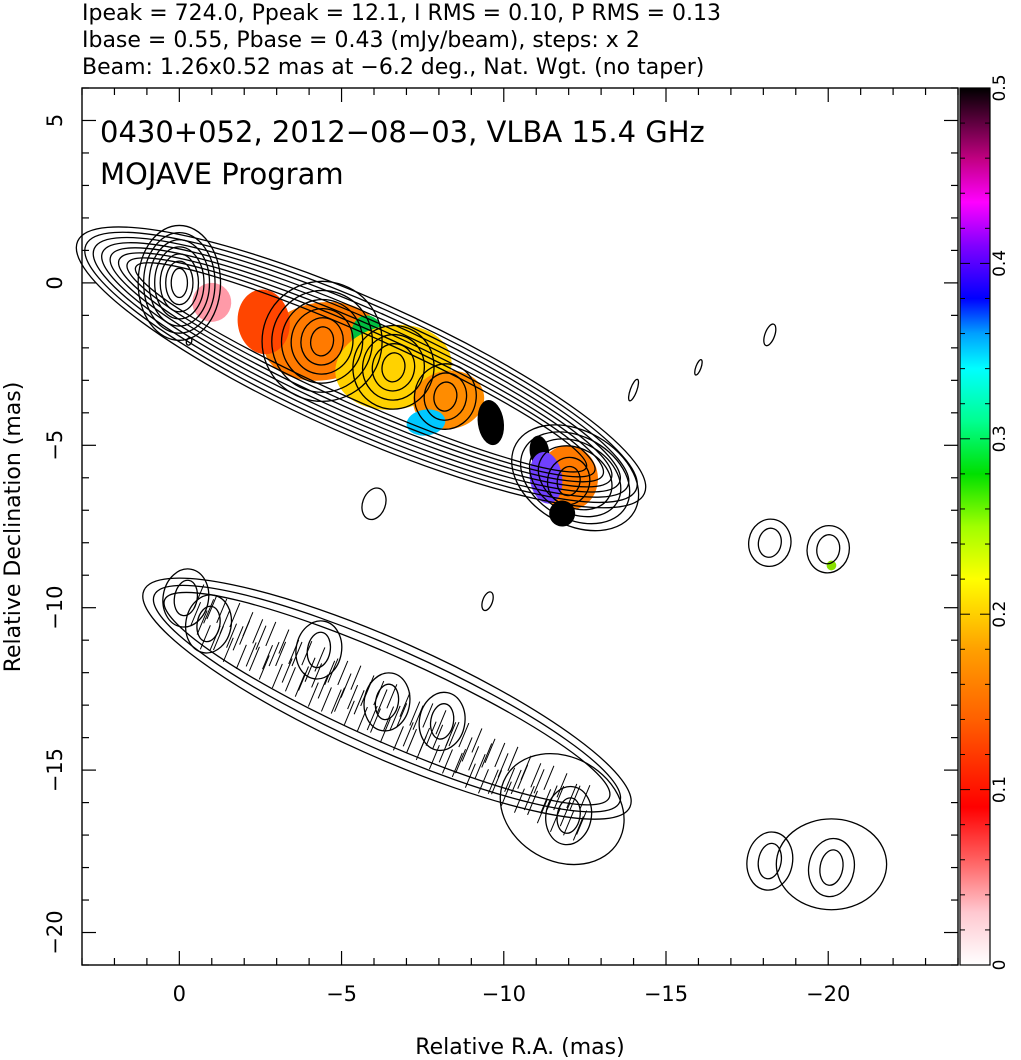 The height and width of the screenshot is (1060, 1021). I want to click on colorbar-tick-label: 0.3, so click(1000, 438).